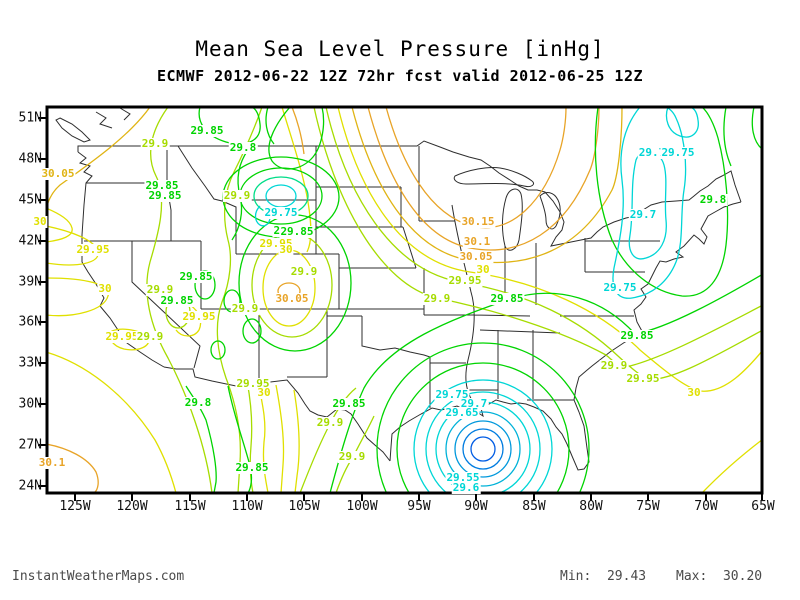 Image resolution: width=800 pixels, height=600 pixels. What do you see at coordinates (763, 506) in the screenshot?
I see `lon-tick-label: 65W` at bounding box center [763, 506].